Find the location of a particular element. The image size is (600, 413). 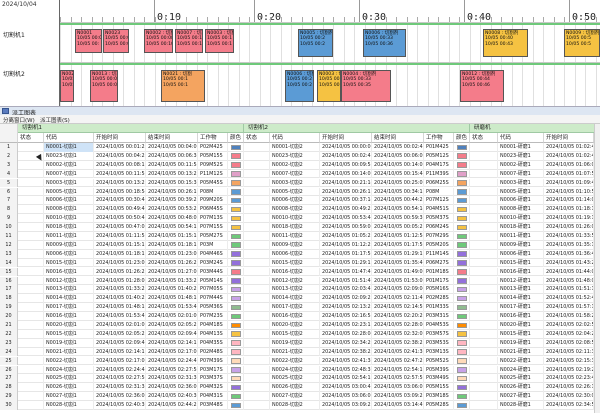

table-cell: N0015-切割2 is located at coordinates (295, 263).